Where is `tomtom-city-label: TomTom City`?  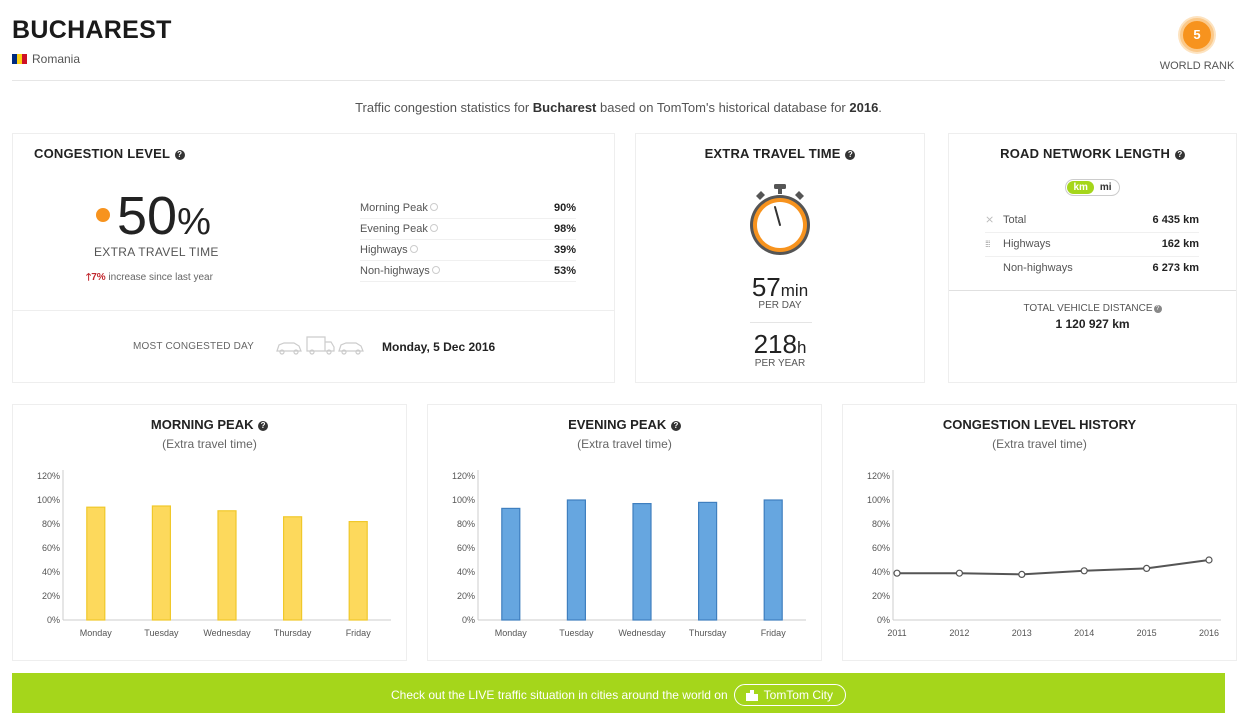 tomtom-city-label: TomTom City is located at coordinates (798, 695).